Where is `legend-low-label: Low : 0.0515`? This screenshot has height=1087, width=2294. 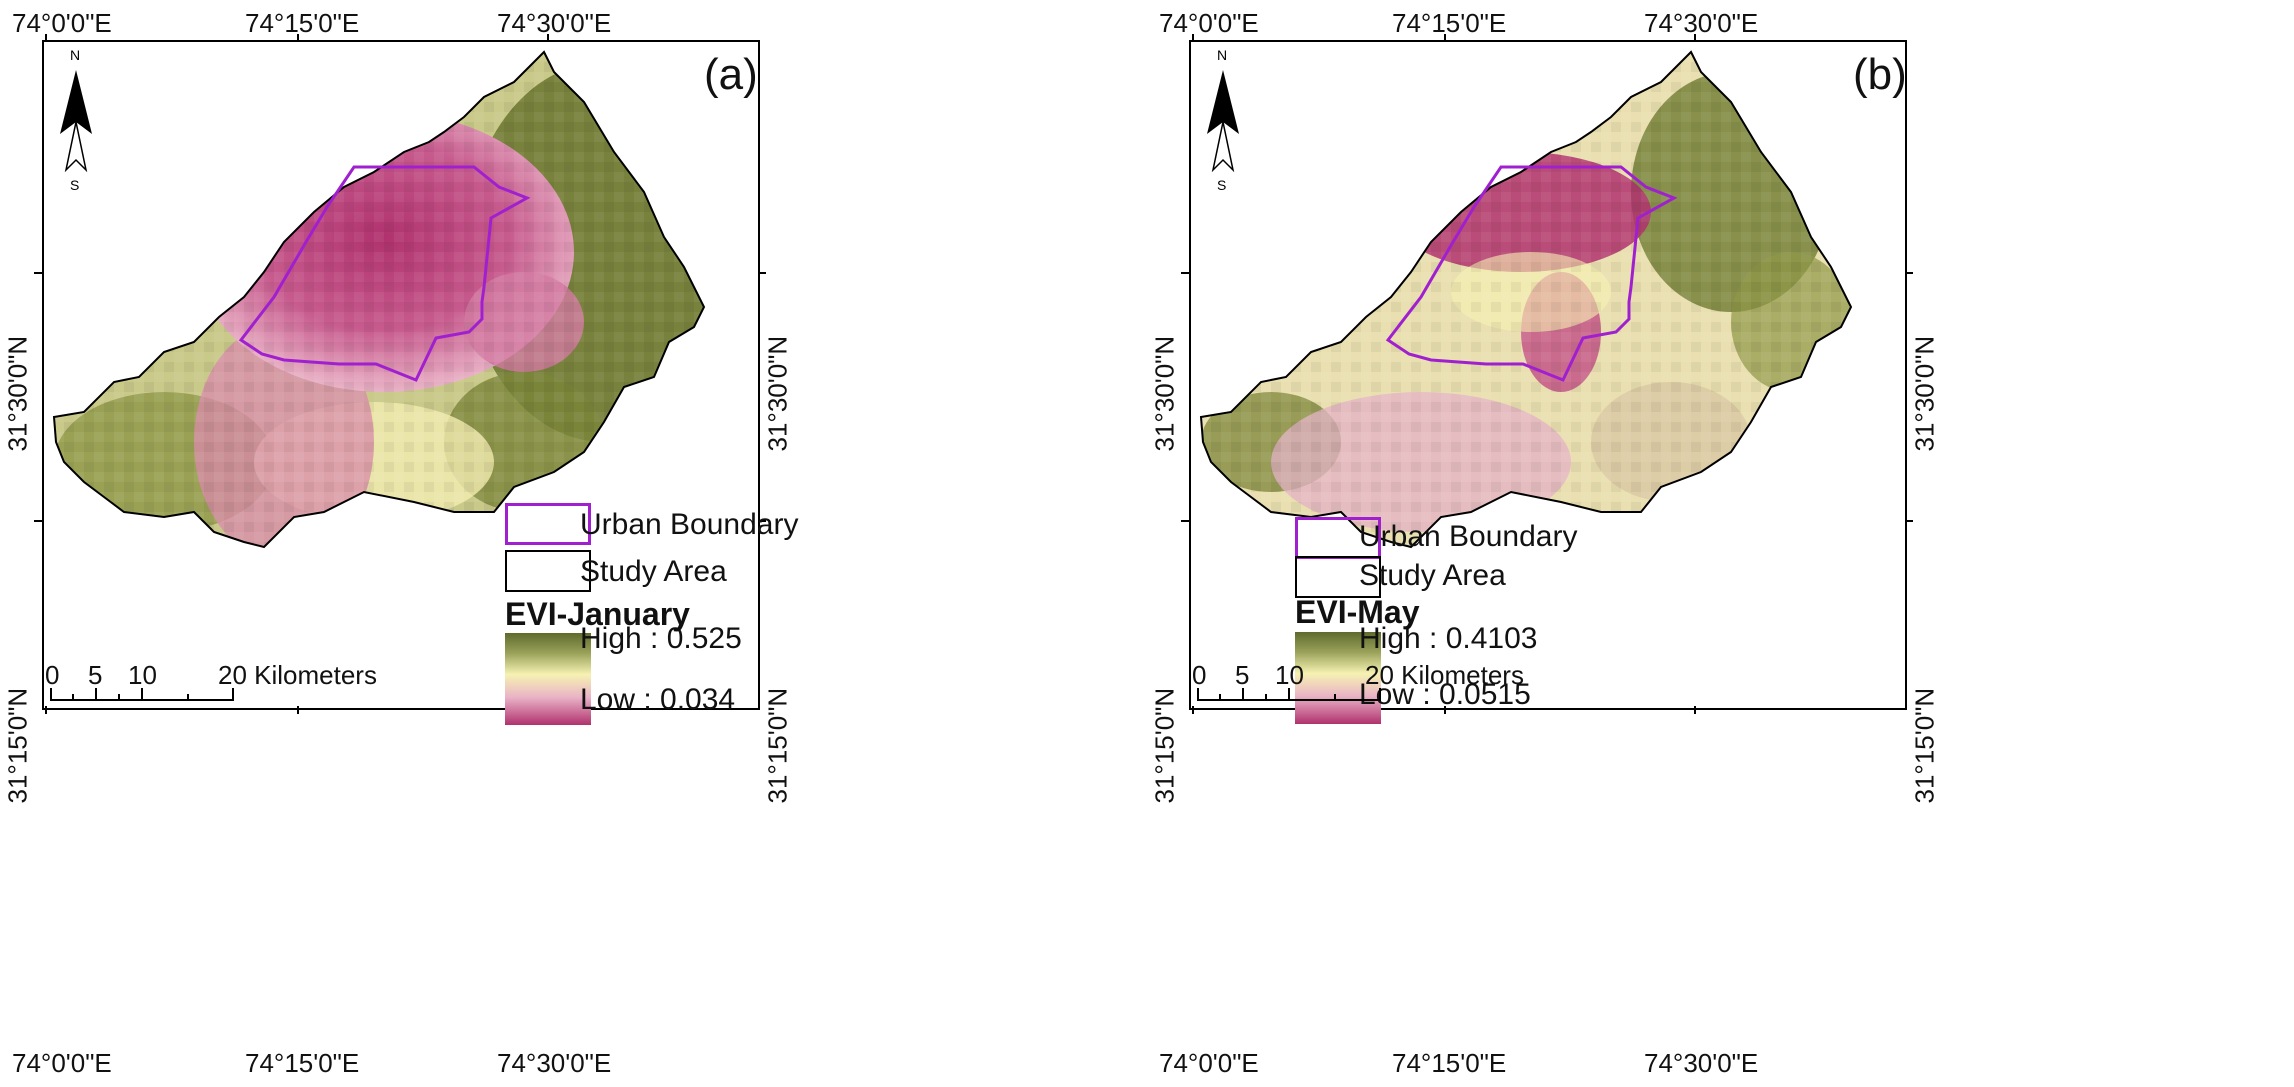
legend-low-label: Low : 0.0515 is located at coordinates (1445, 694).